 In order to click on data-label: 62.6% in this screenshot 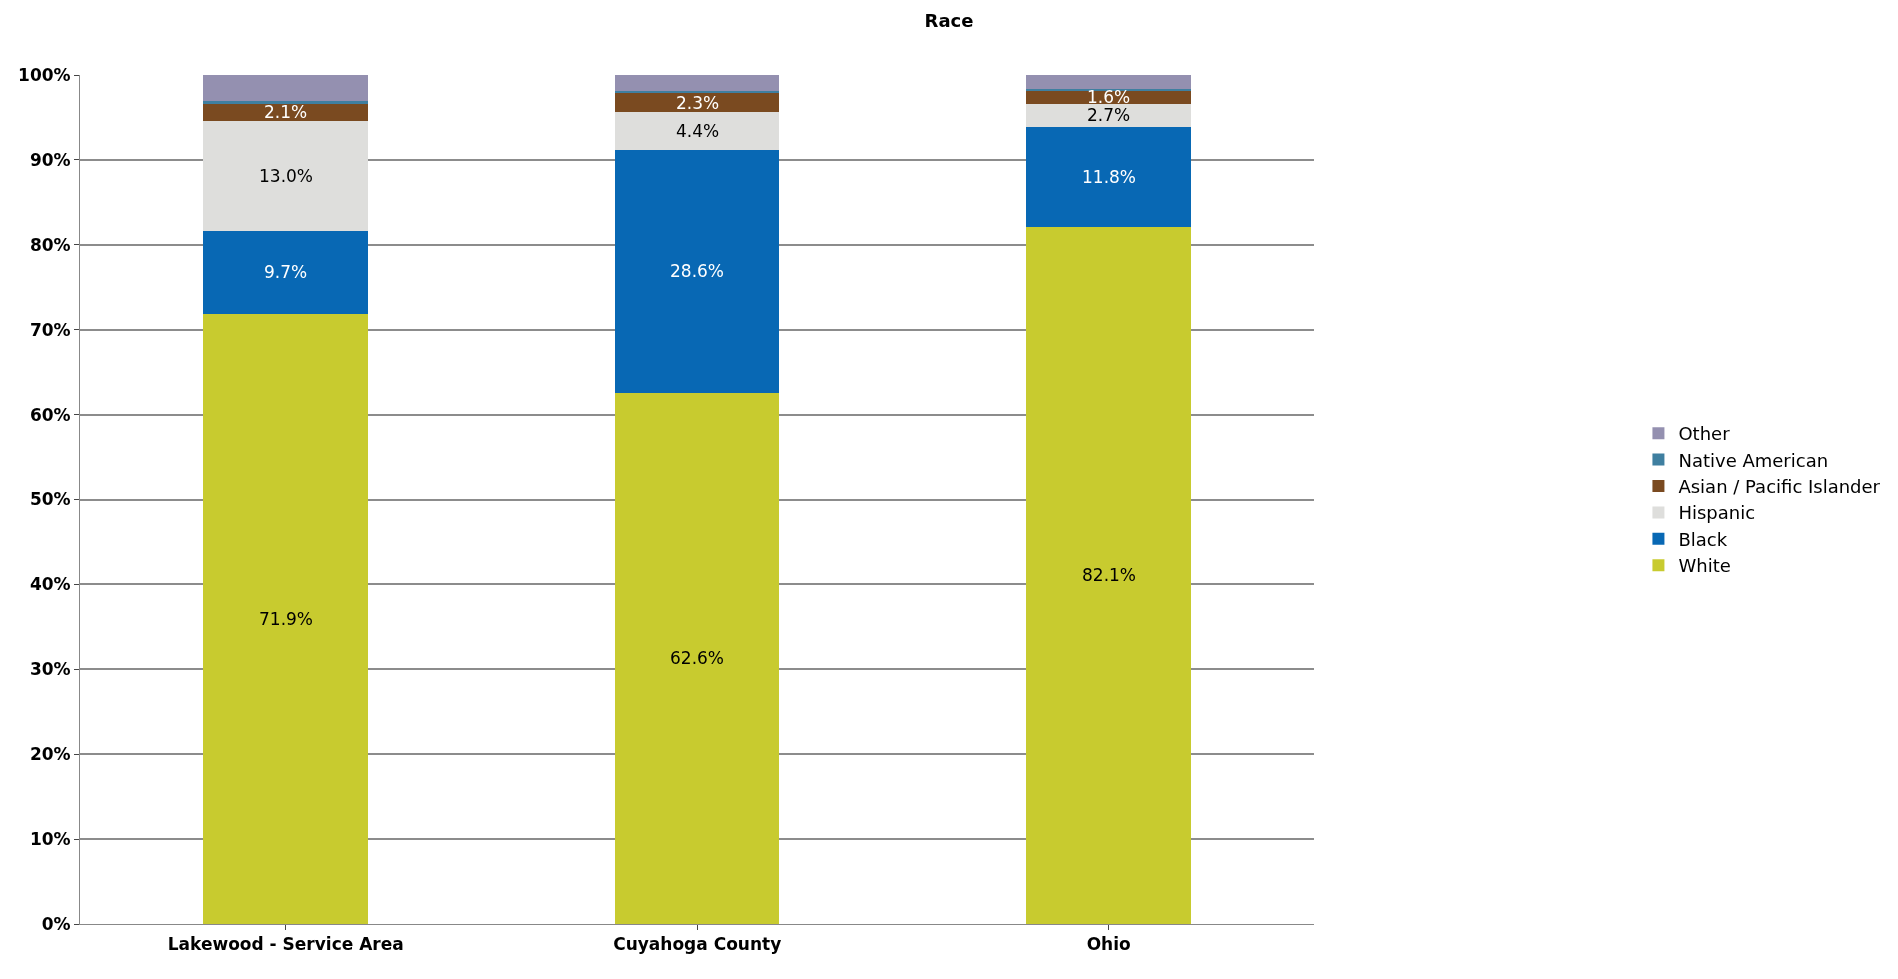, I will do `click(697, 658)`.